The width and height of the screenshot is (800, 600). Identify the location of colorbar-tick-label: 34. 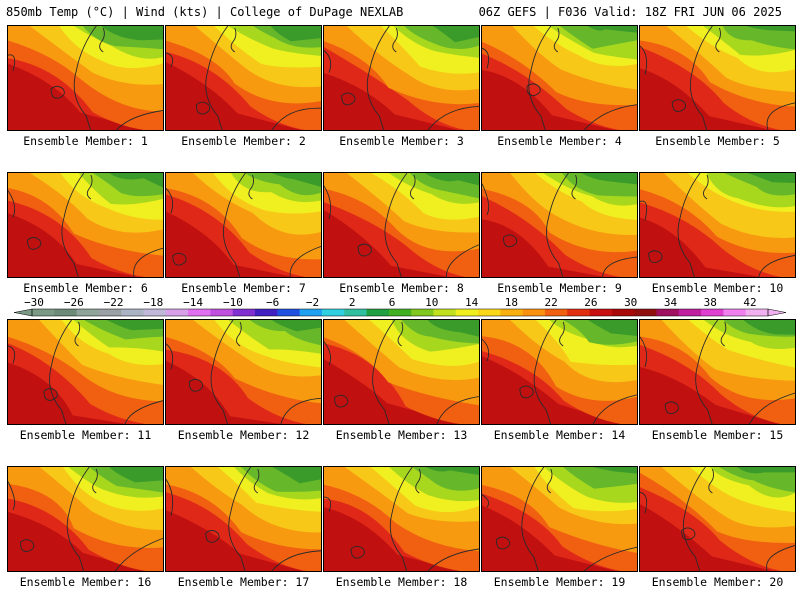
(670, 302).